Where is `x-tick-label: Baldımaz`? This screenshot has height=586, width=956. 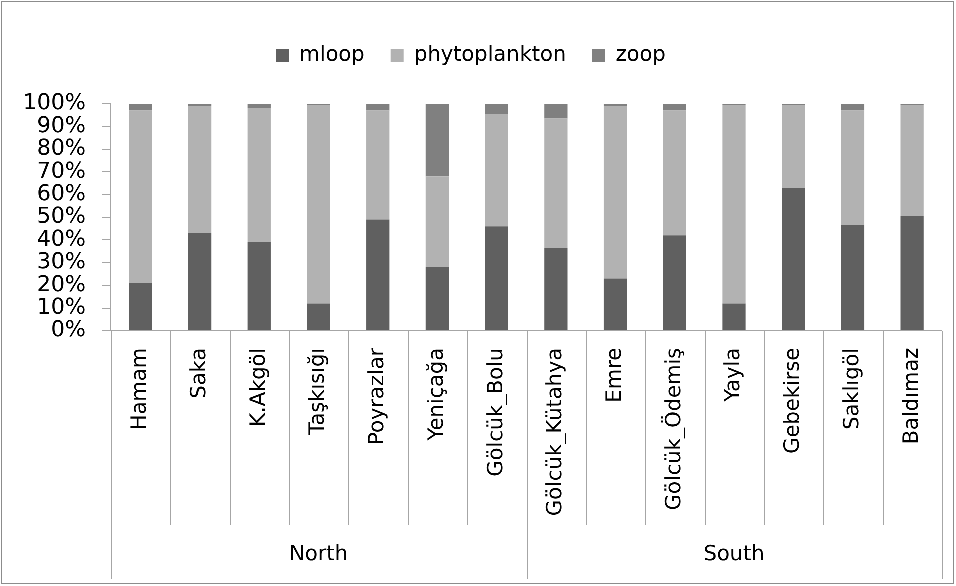
x-tick-label: Baldımaz is located at coordinates (910, 396).